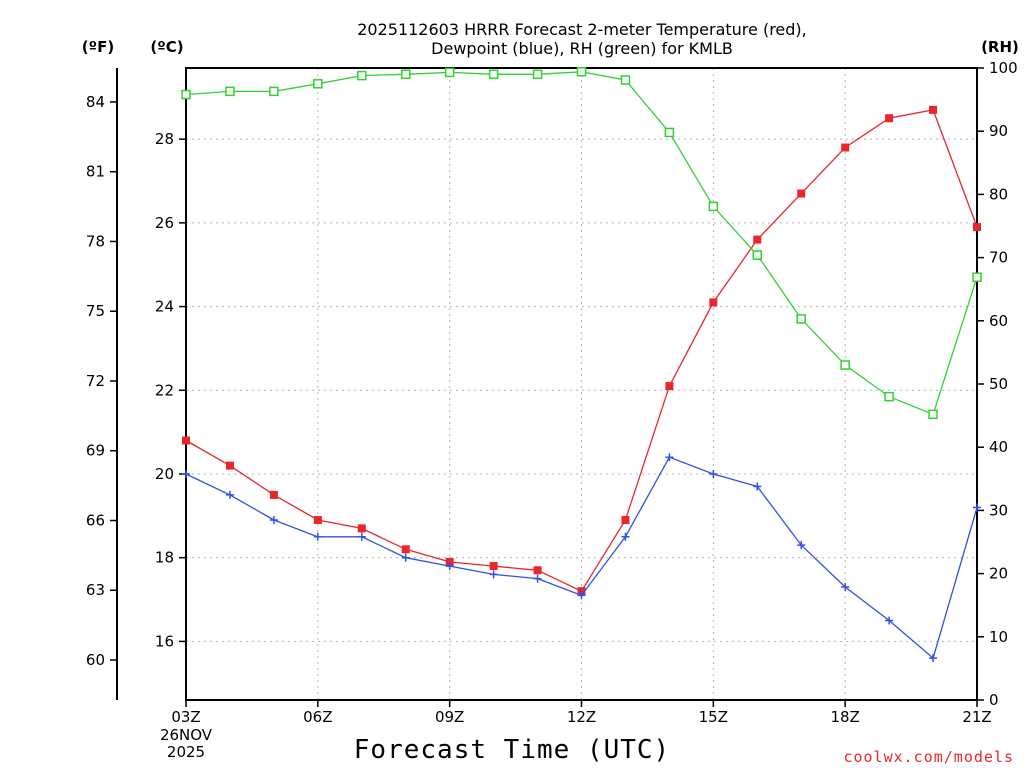 The width and height of the screenshot is (1024, 768). Describe the element at coordinates (998, 637) in the screenshot. I see `rh-tick-label: 10` at that location.